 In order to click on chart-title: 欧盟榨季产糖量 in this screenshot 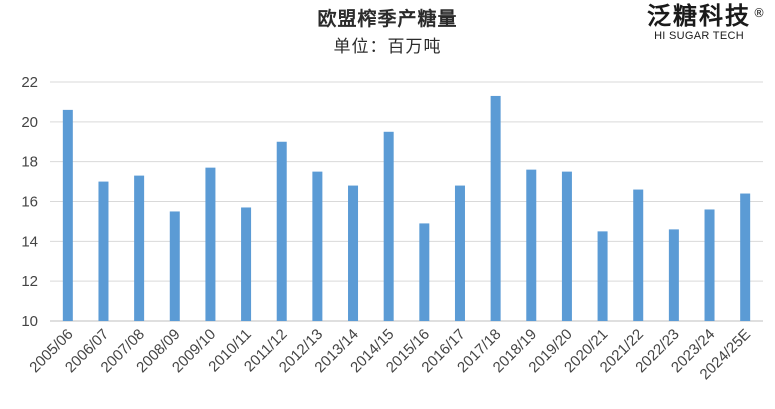, I will do `click(387, 19)`.